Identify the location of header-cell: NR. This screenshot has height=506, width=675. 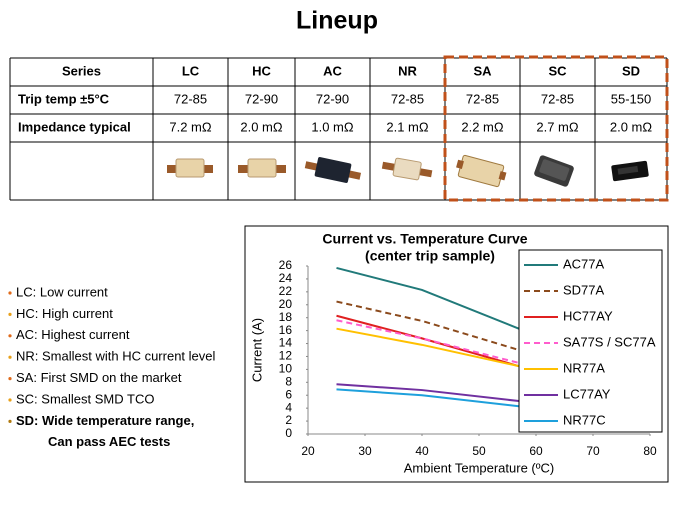
(407, 70).